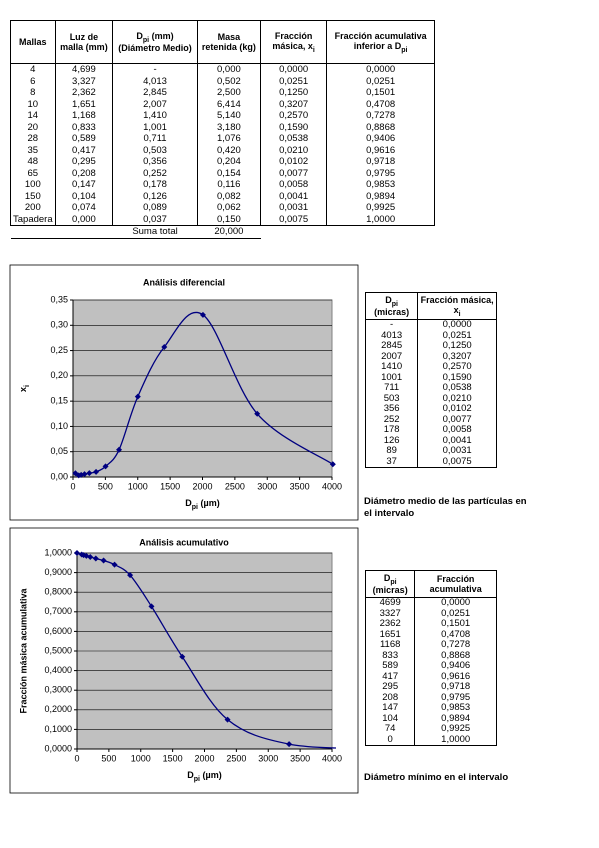 The image size is (599, 848). I want to click on cell, so click(84, 232).